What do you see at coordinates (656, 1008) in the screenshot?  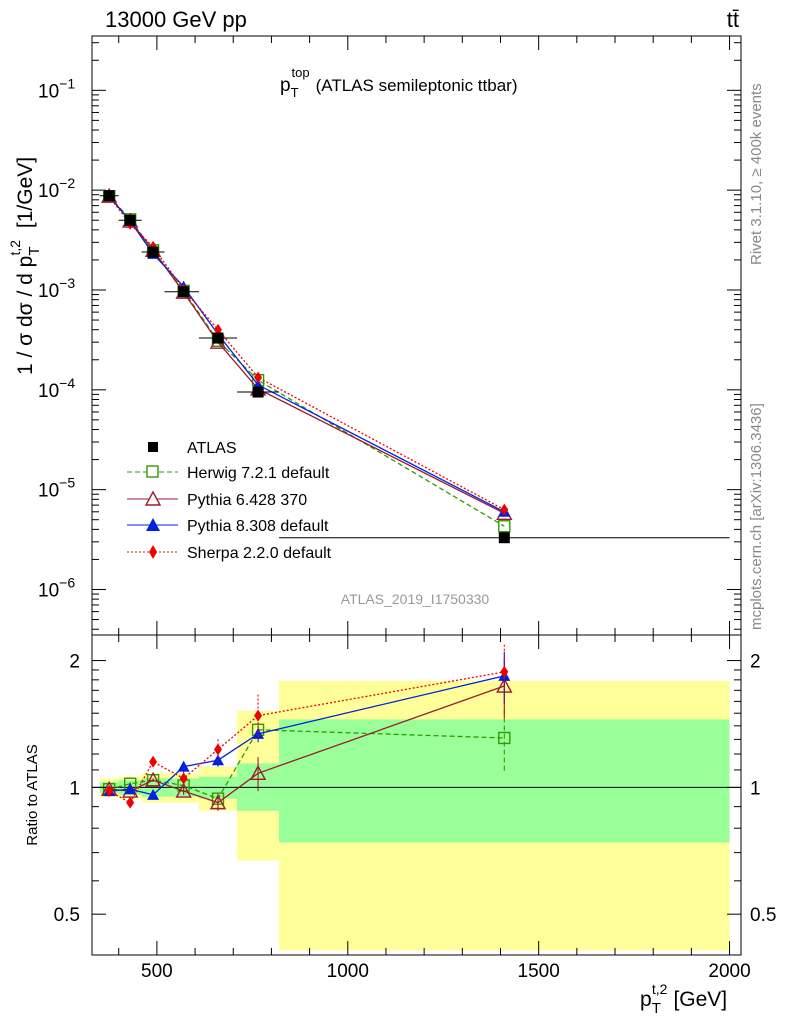 I see `xlabel-sub: T` at bounding box center [656, 1008].